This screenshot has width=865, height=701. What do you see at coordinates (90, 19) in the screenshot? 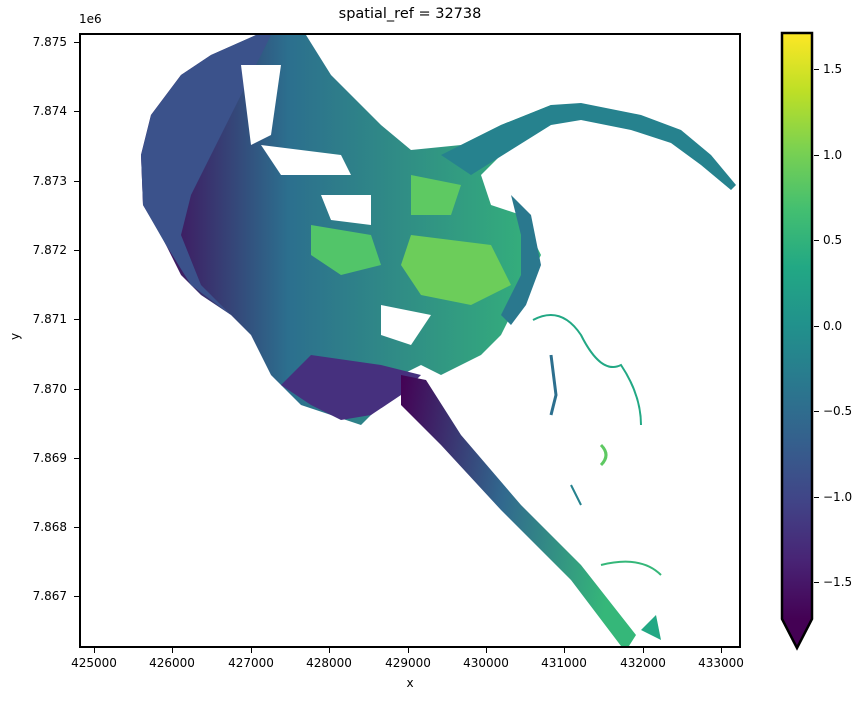
I see `y-axis-offset-label: 1e6` at bounding box center [90, 19].